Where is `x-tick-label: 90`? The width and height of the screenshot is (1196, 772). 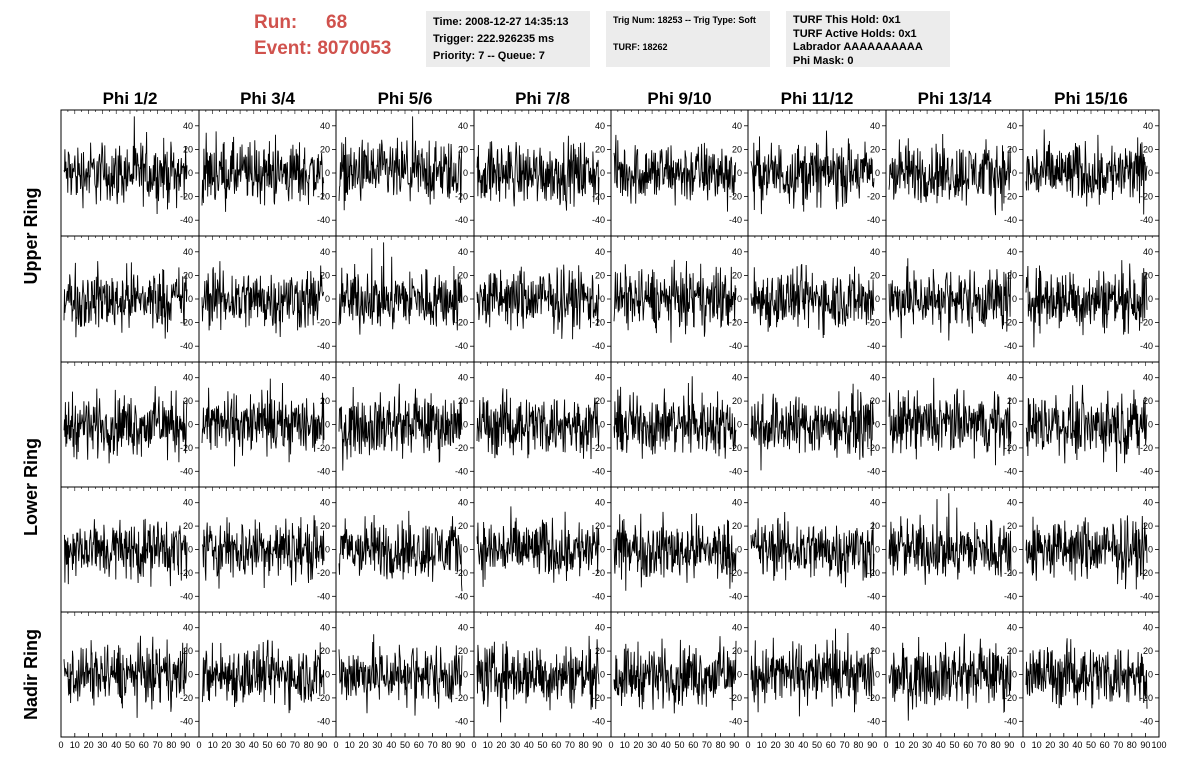 x-tick-label: 90 is located at coordinates (1145, 745).